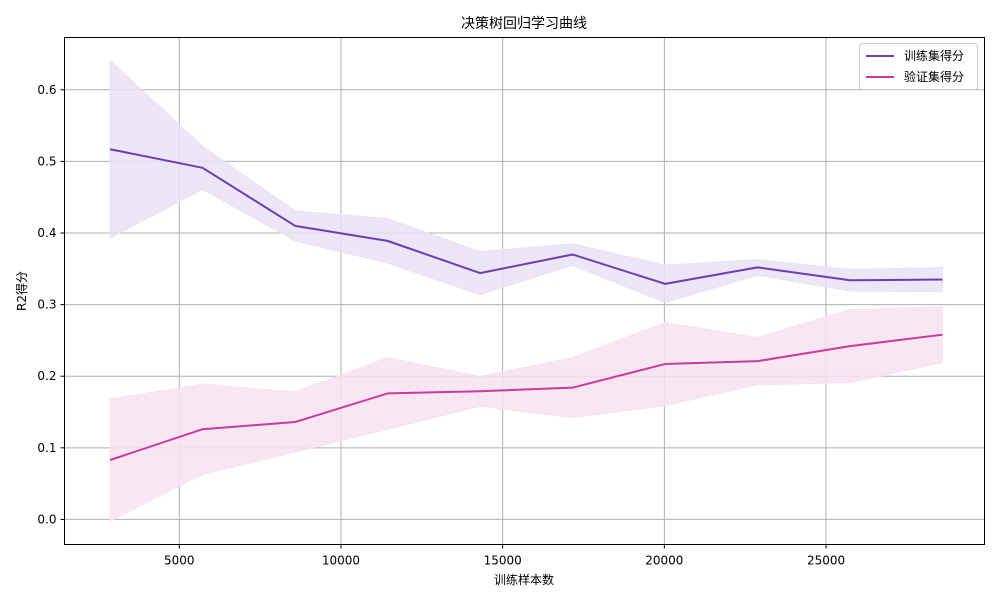  Describe the element at coordinates (46, 161) in the screenshot. I see `y-tick-label: 0.5` at that location.